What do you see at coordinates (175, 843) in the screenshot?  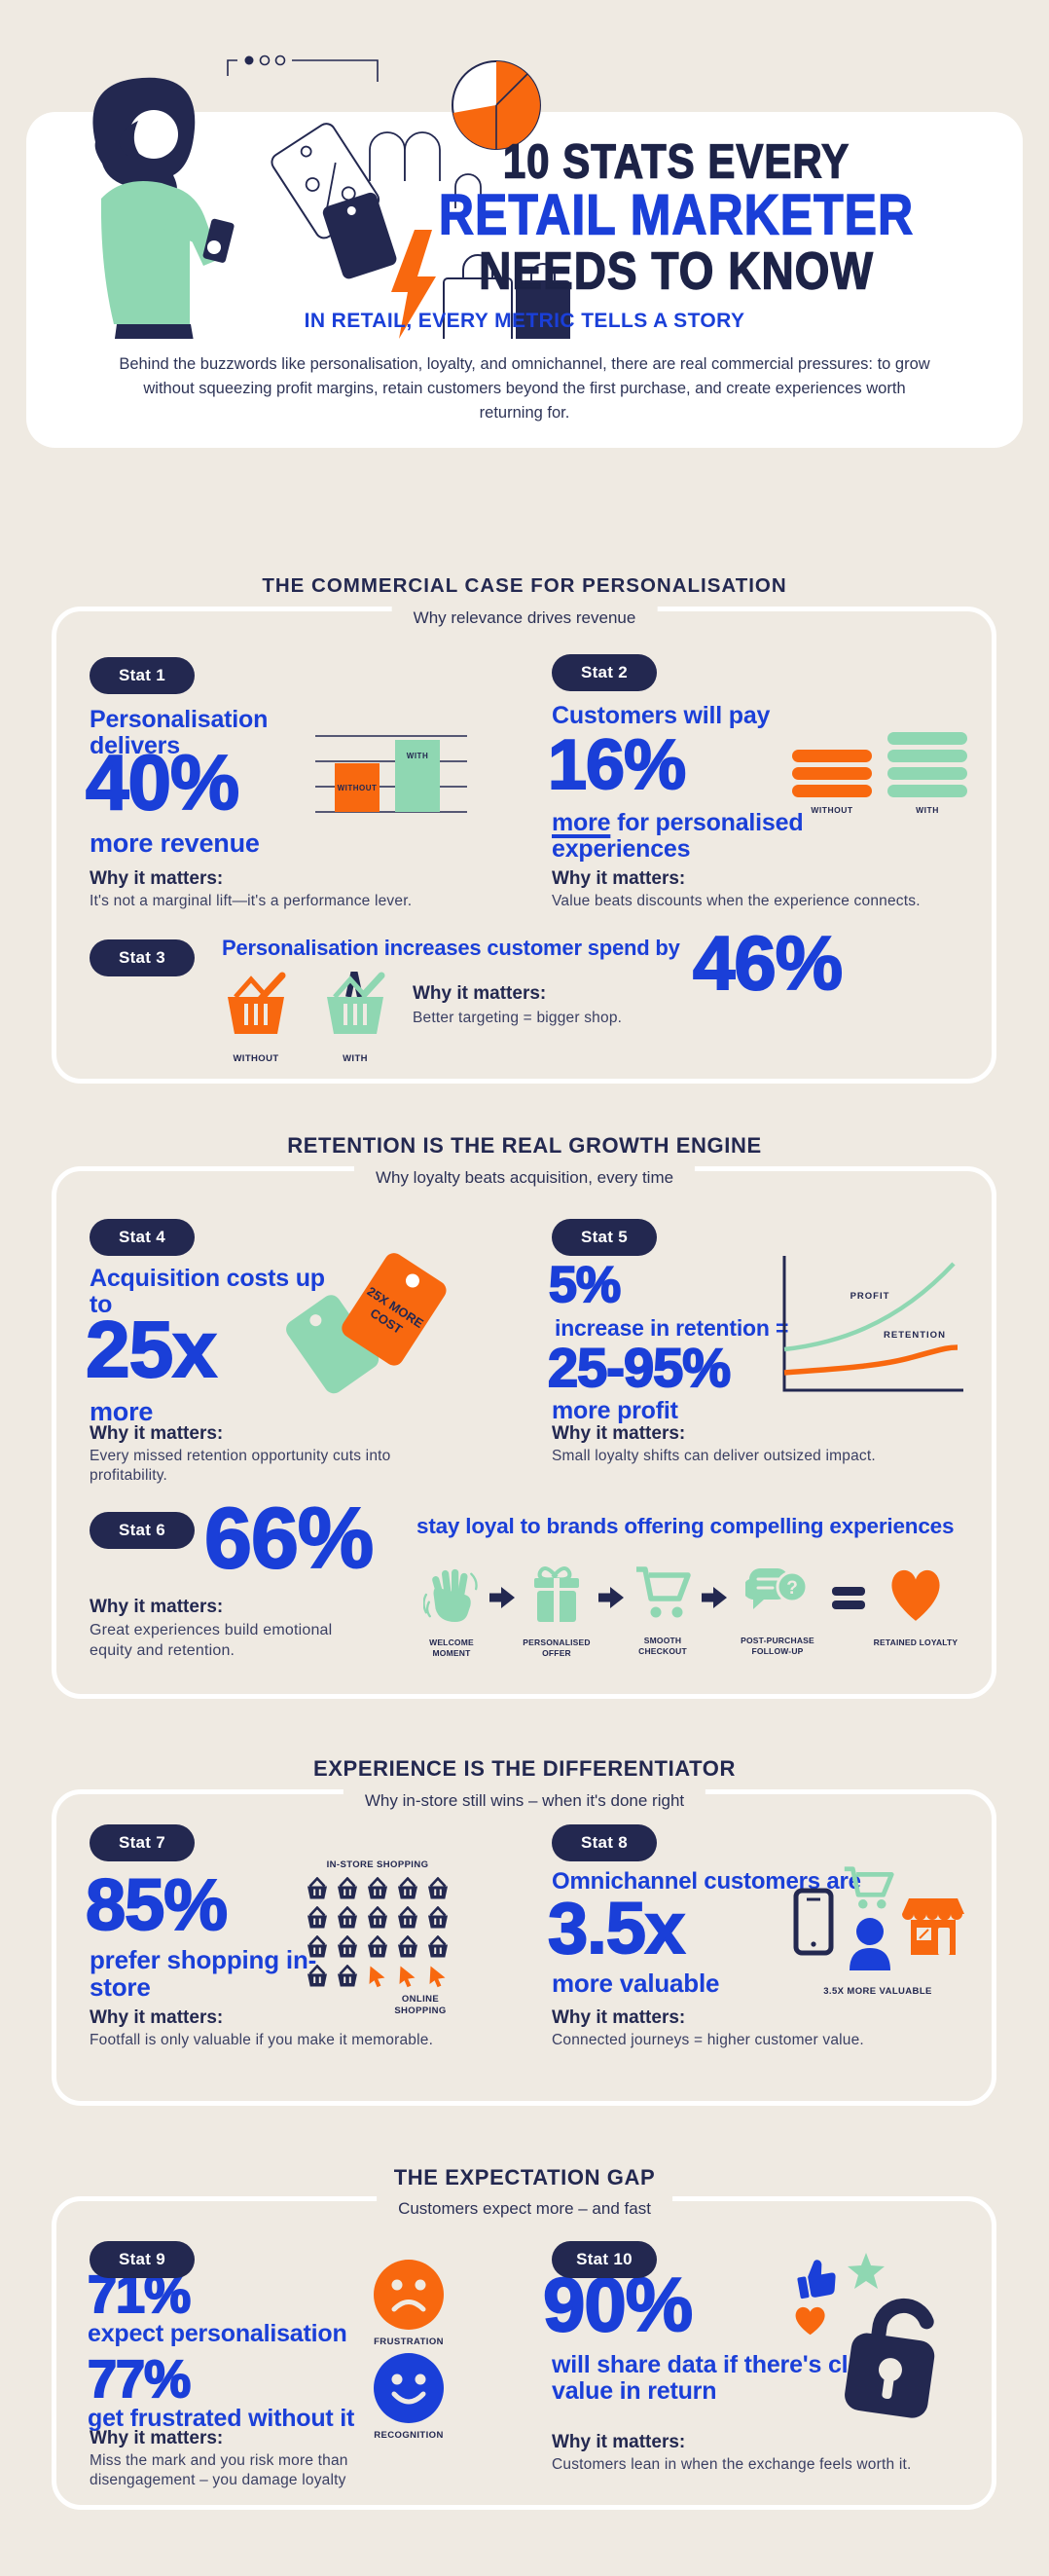 I see `stat-1-tail: more revenue` at bounding box center [175, 843].